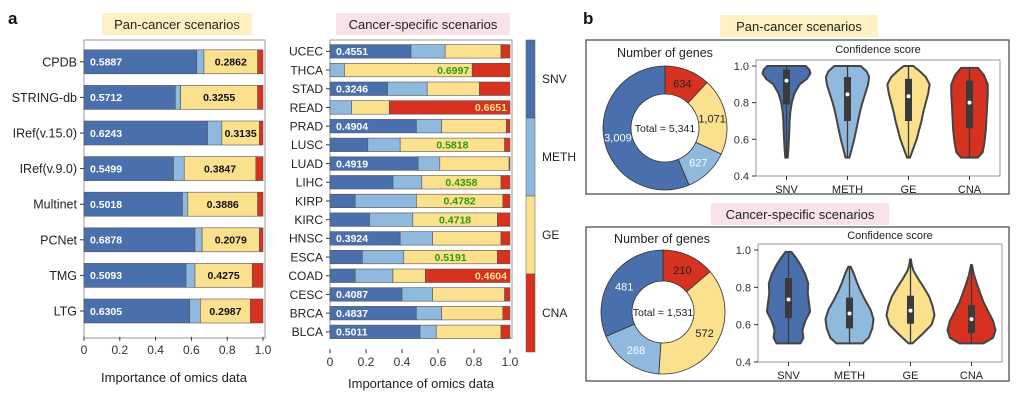  I want to click on bar-row-cesc: CESC 0.4087, so click(400, 294).